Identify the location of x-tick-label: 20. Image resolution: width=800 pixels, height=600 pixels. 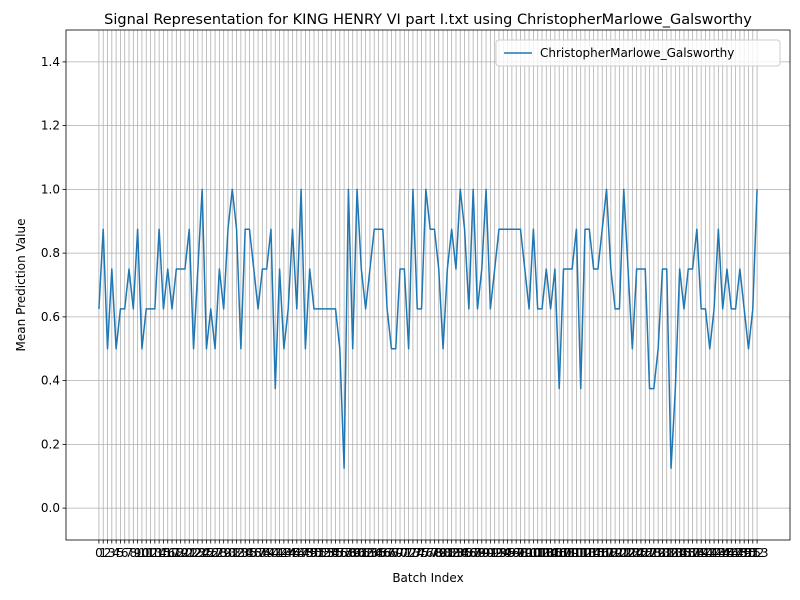
(184, 553).